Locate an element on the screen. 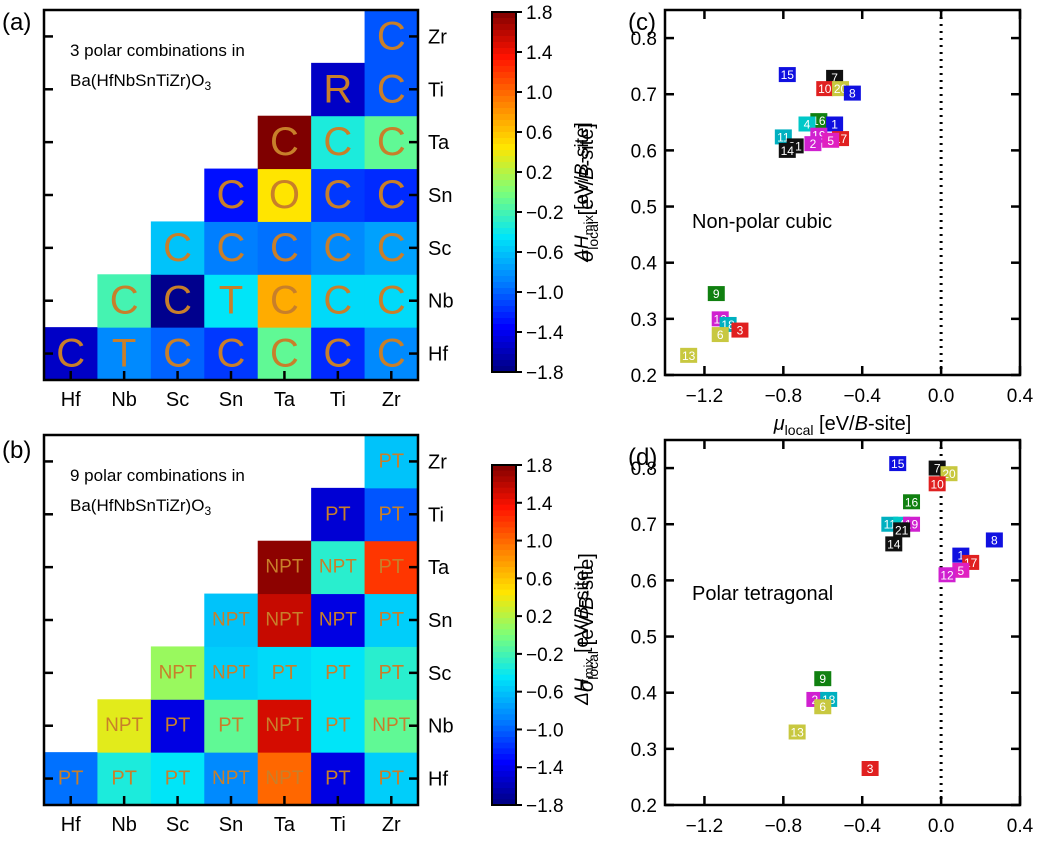  point-label: 7 is located at coordinates (937, 469).